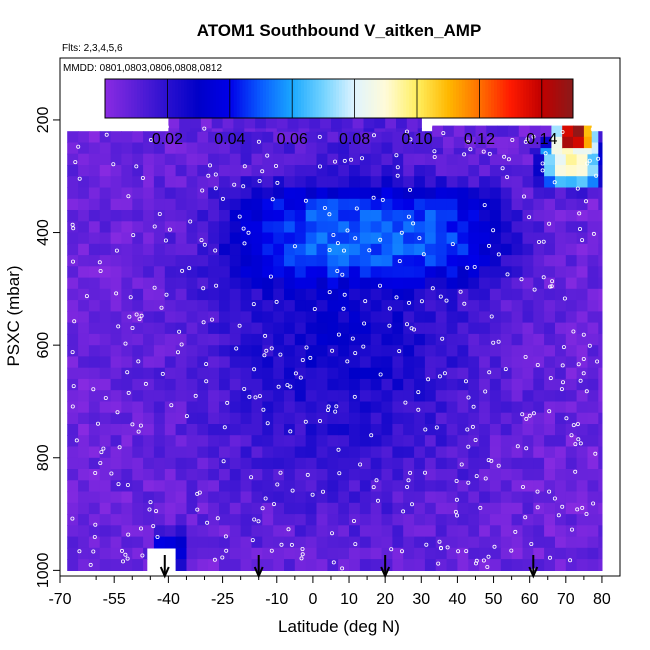 The height and width of the screenshot is (650, 650). Describe the element at coordinates (416, 139) in the screenshot. I see `colorbar-tick-label: 0.10` at that location.